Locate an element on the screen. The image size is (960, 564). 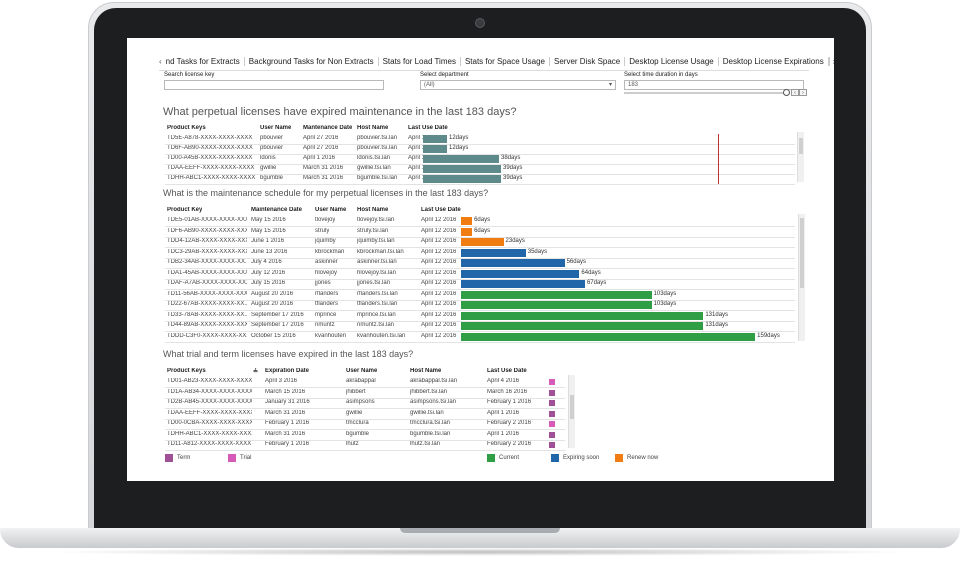
tab-space-usage: Stats for Space Usage is located at coordinates (505, 61).